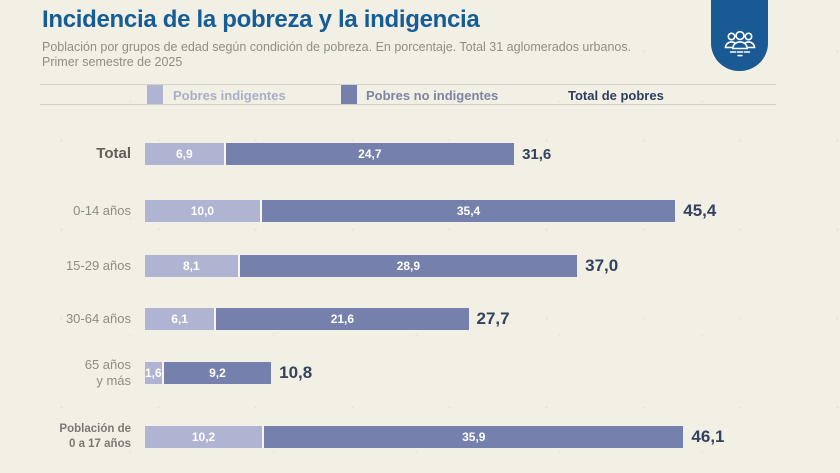 Image resolution: width=840 pixels, height=473 pixels. I want to click on bar-segment-no-indigentes: 21,6, so click(342, 319).